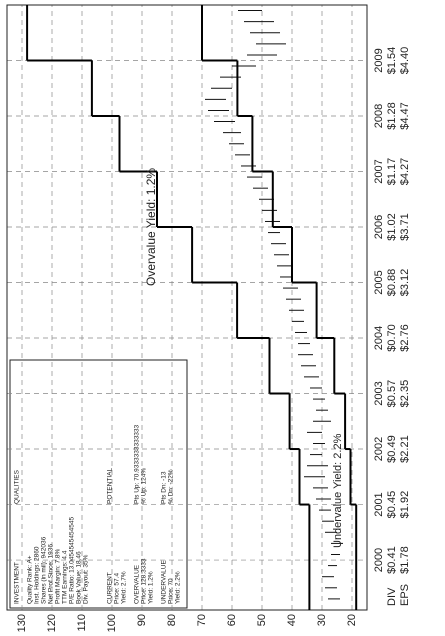 The height and width of the screenshot is (636, 445). Describe the element at coordinates (172, 620) in the screenshot. I see `y-tick-label: 80` at that location.